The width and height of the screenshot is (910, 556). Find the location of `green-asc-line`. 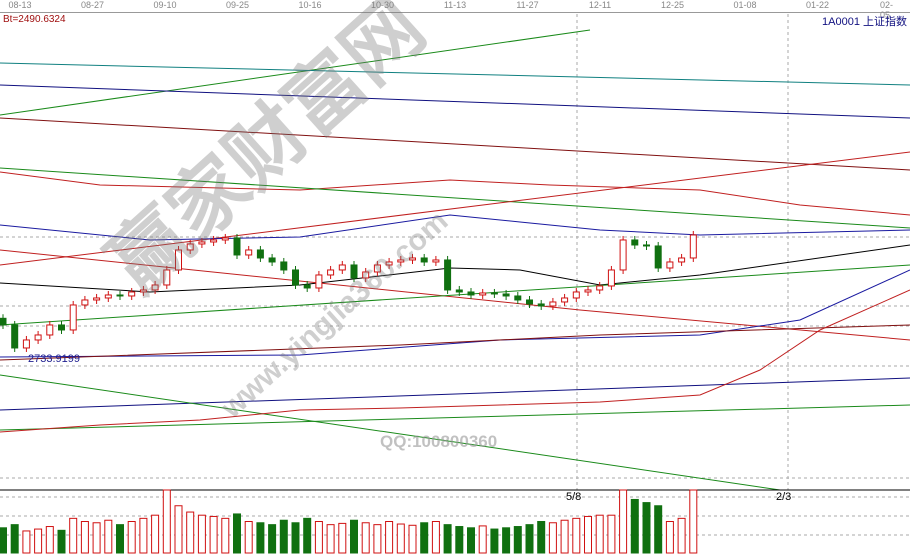

green-asc-line is located at coordinates (455, 295).